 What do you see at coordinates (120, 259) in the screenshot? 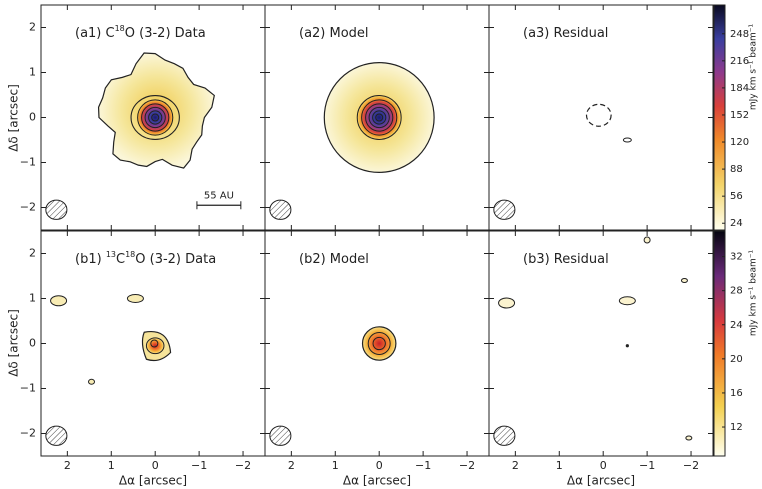
I see `title-part: C` at bounding box center [120, 259].